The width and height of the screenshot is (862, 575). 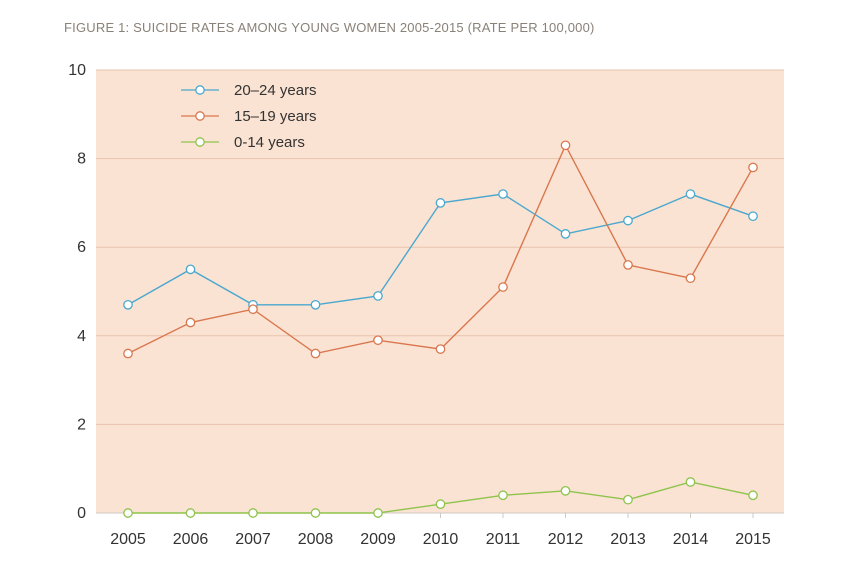 I want to click on x-tick-label: 2012, so click(x=566, y=539).